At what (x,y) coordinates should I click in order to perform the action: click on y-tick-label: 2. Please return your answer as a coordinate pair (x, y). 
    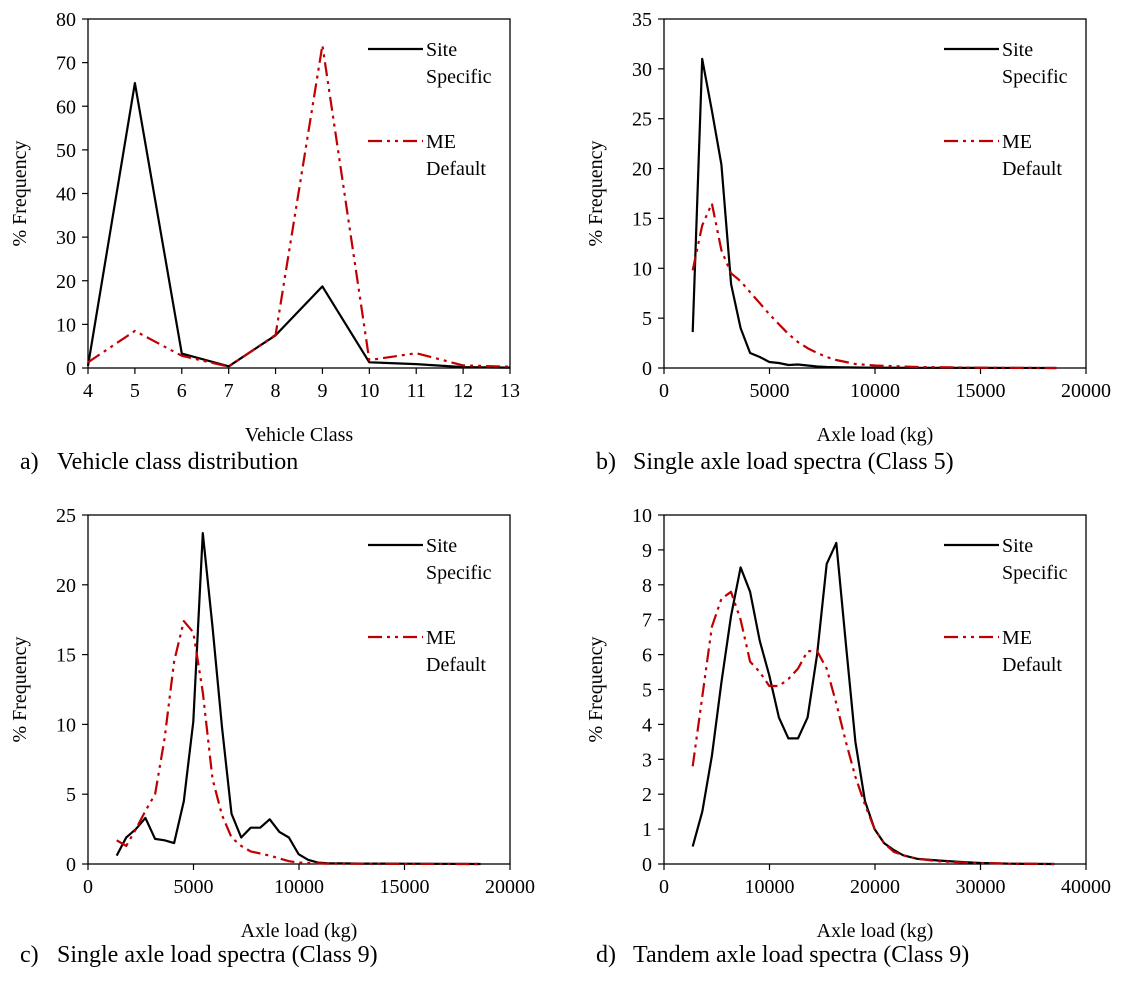
    Looking at the image, I should click on (647, 795).